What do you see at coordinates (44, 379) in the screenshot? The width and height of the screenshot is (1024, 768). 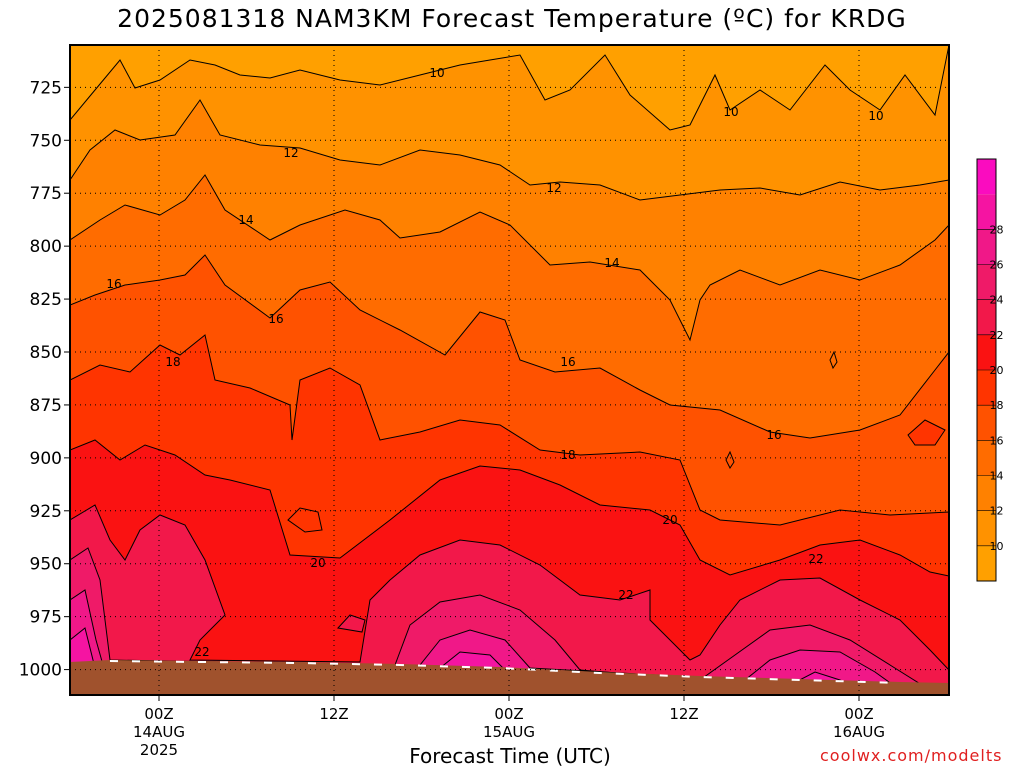 I see `y-axis: 725 750 775 800 825 850 875 900 925 950 975 1000` at bounding box center [44, 379].